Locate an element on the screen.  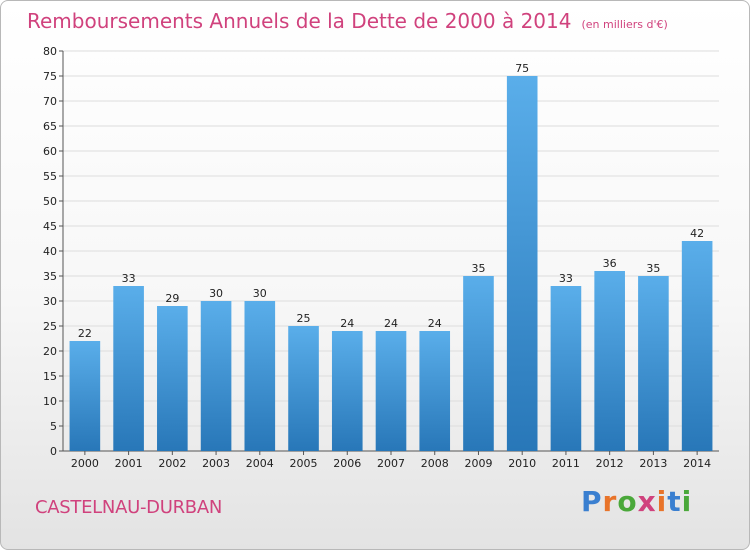
data-label-2012: 36 is located at coordinates (610, 263).